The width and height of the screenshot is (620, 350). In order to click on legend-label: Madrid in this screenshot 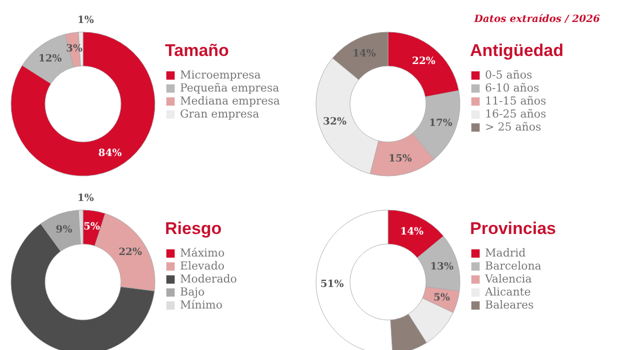, I will do `click(505, 253)`.